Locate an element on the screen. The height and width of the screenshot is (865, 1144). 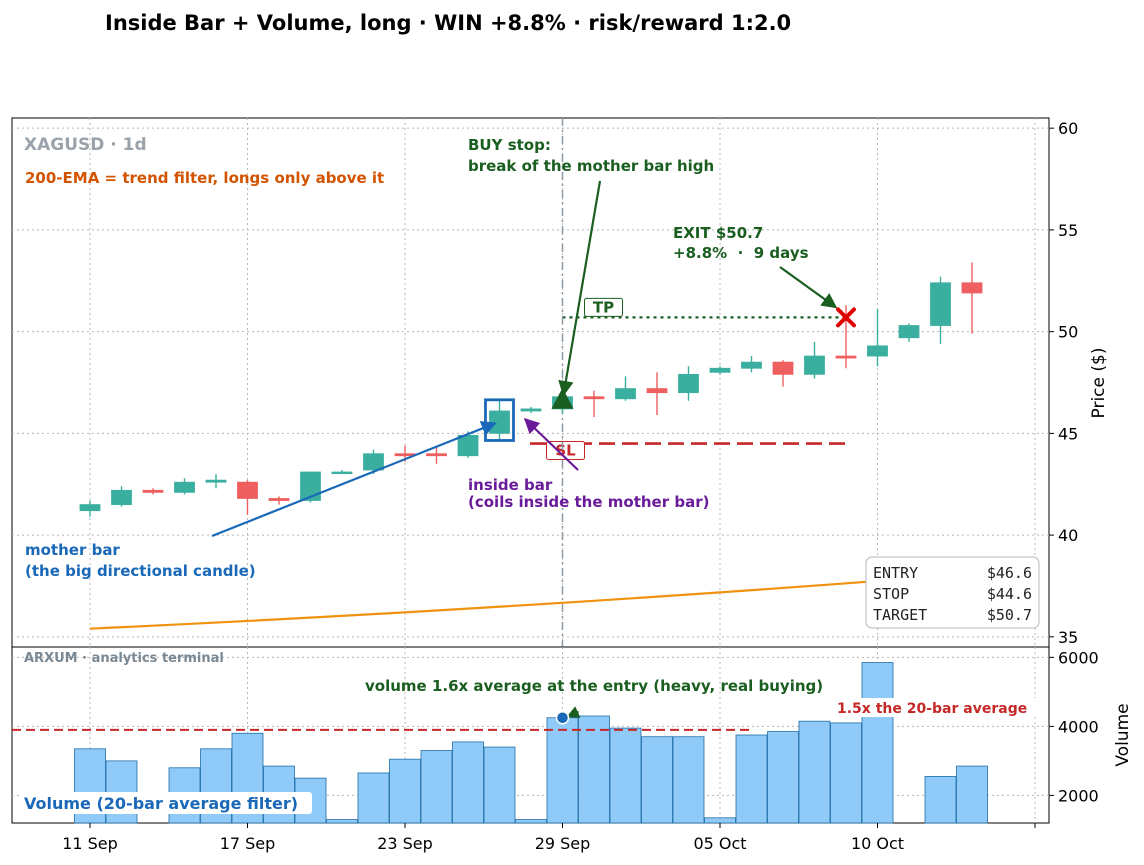
inside-annotation-line2: (coils inside the mother bar) is located at coordinates (588, 502).